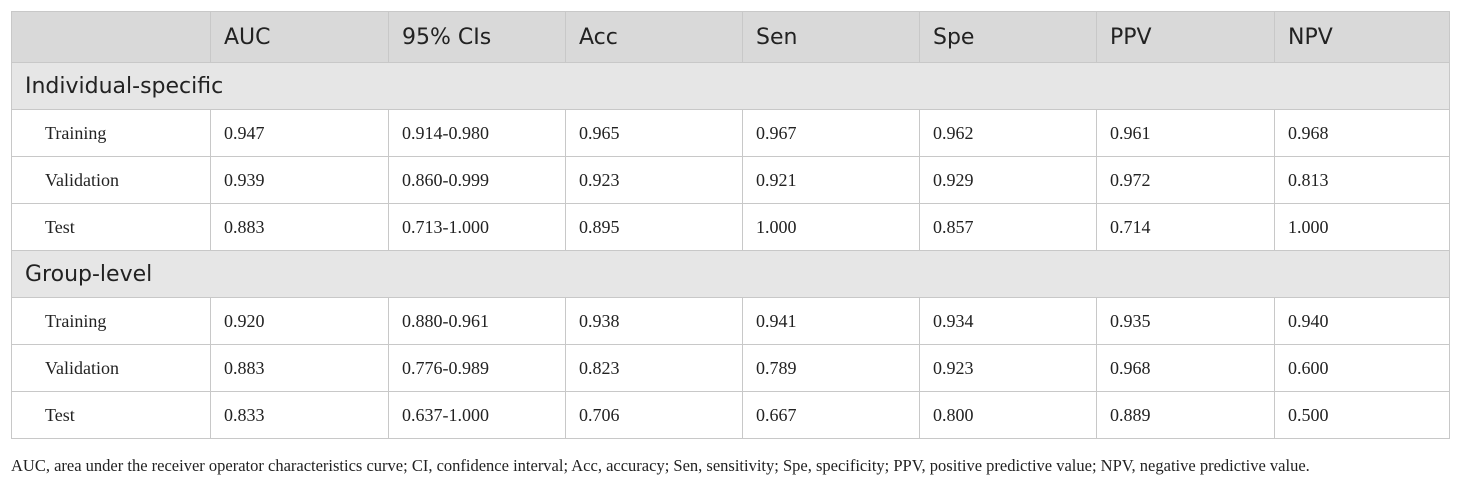  Describe the element at coordinates (1185, 321) in the screenshot. I see `cell-ppv: 0.935` at that location.